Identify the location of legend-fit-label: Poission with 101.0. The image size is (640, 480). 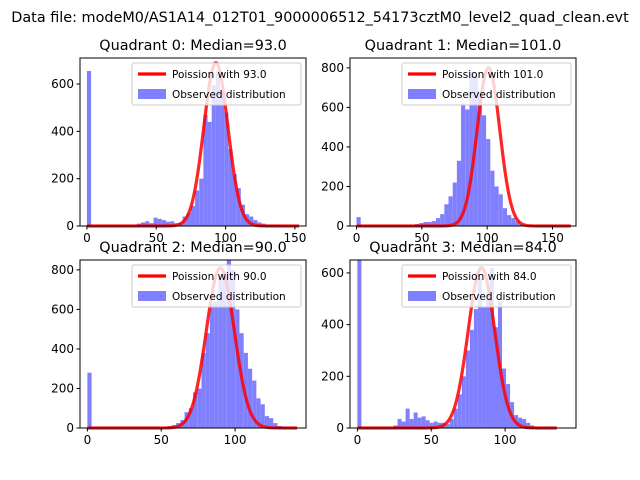
(492, 75).